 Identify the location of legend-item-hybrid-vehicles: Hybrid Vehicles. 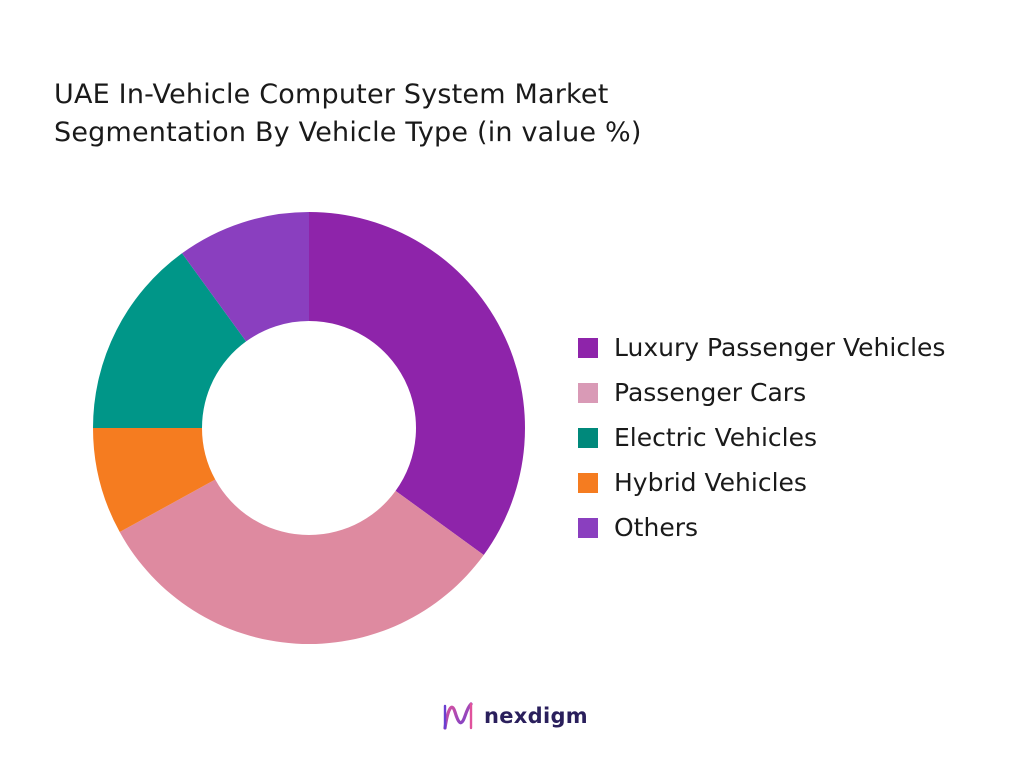
(761, 482).